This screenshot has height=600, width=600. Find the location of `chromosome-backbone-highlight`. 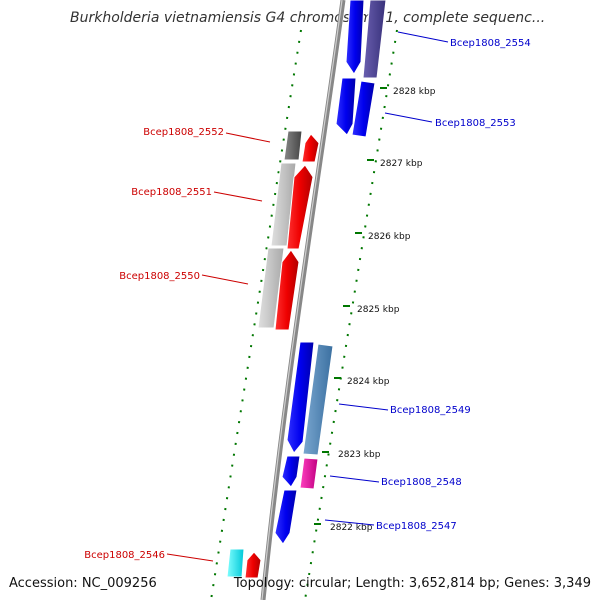

chromosome-backbone-highlight is located at coordinates (302, 300).